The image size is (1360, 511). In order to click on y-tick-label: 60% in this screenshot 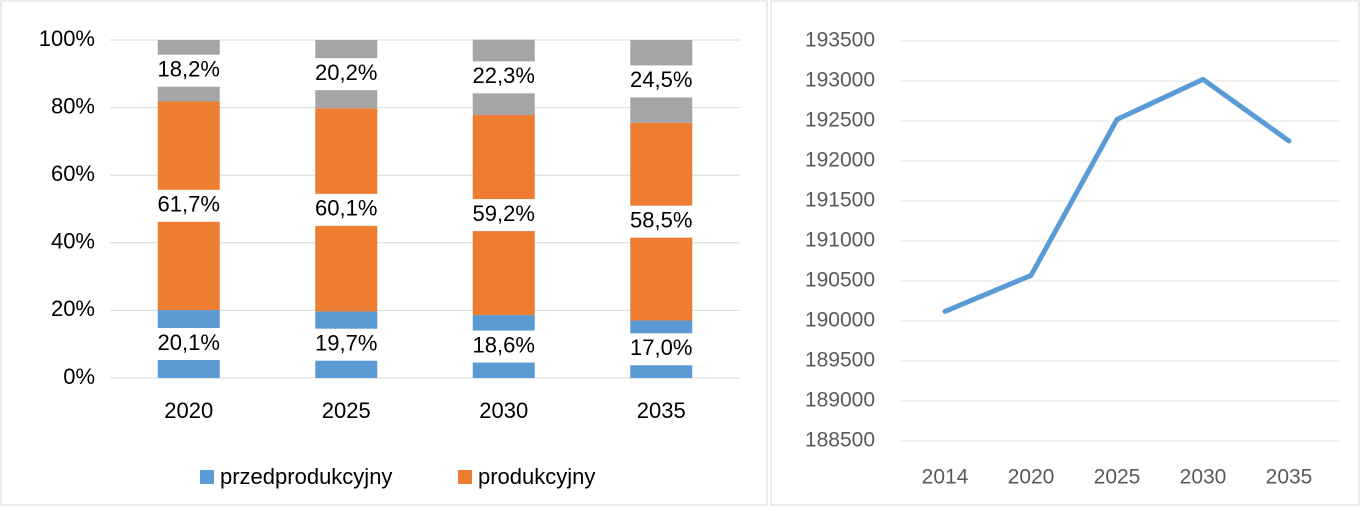, I will do `click(73, 173)`.